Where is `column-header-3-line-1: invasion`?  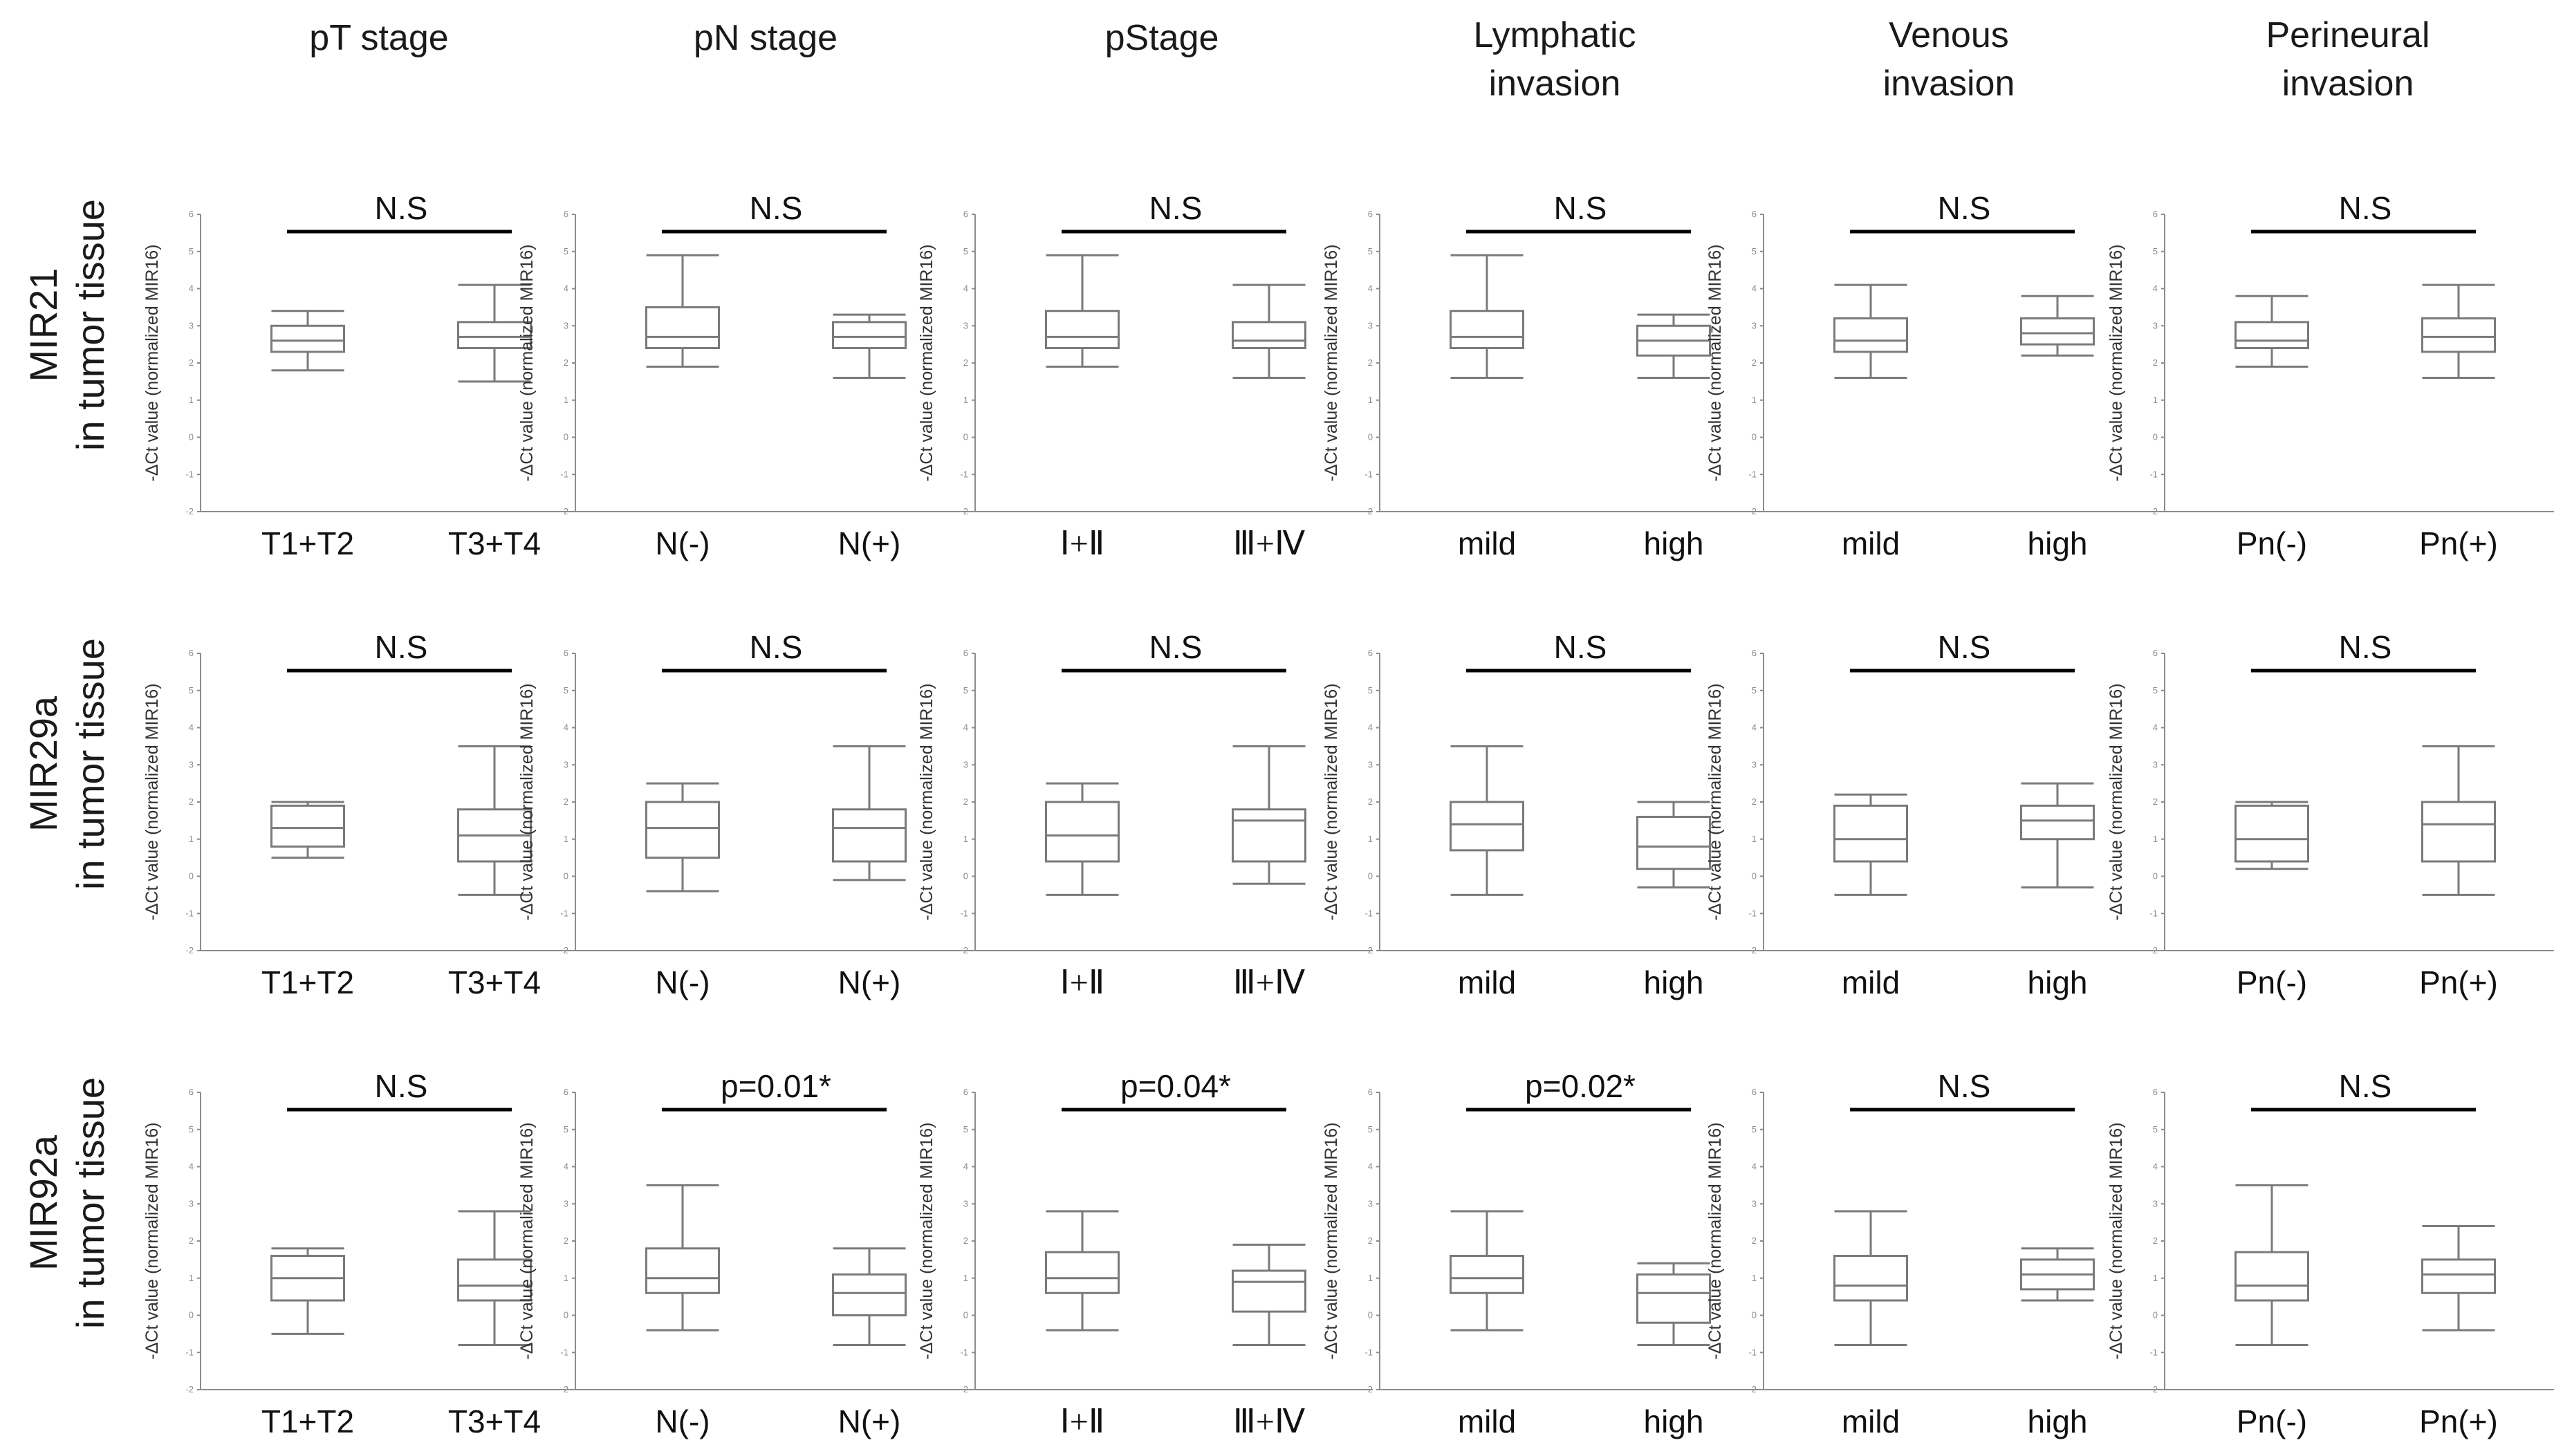 column-header-3-line-1: invasion is located at coordinates (1555, 84).